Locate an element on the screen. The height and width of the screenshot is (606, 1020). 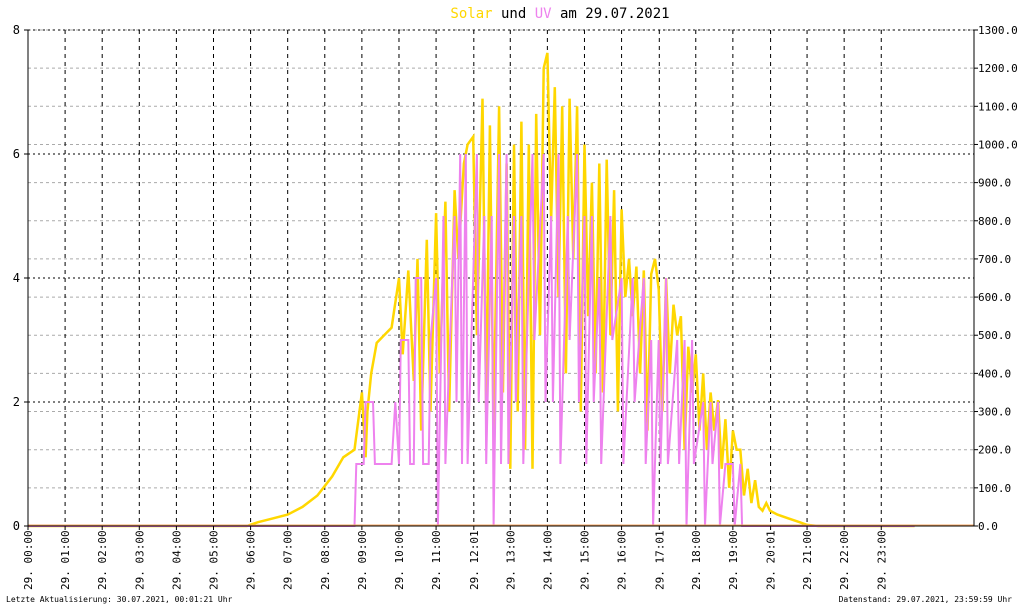
y-right-tick-label: 300.0 is located at coordinates (994, 412).